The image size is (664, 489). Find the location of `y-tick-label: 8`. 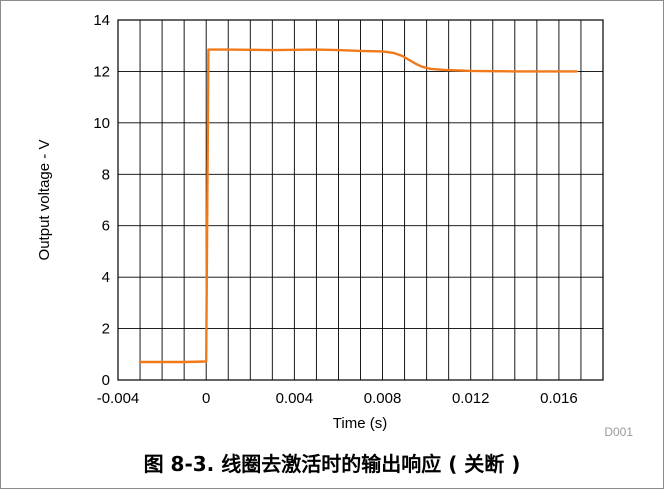

y-tick-label: 8 is located at coordinates (106, 174).